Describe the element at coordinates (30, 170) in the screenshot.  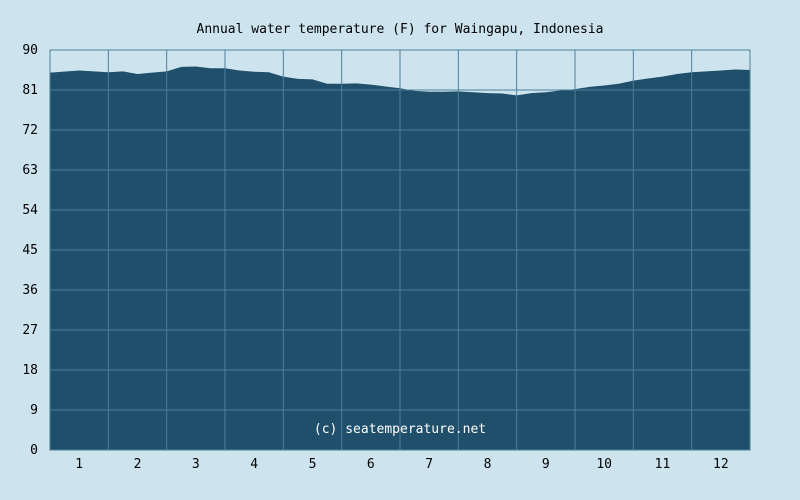
I see `y-tick-label: 63` at that location.